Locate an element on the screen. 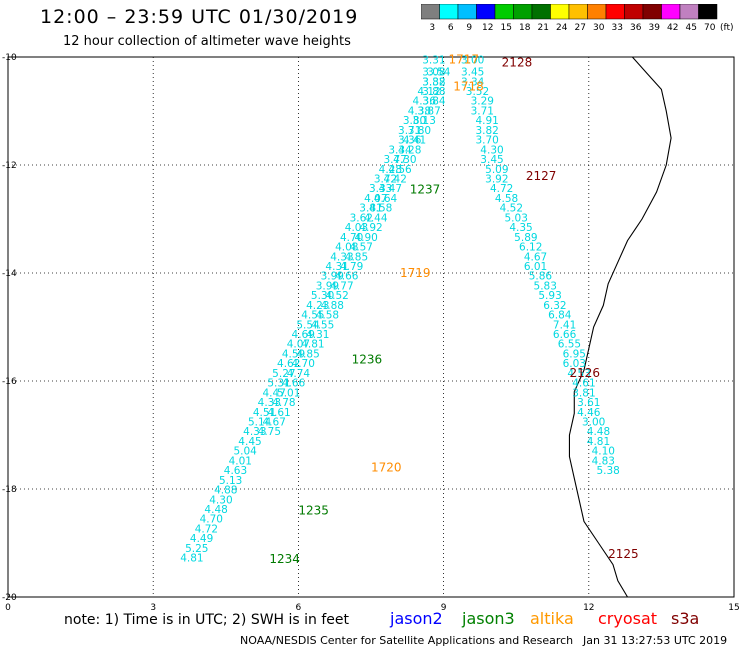 The width and height of the screenshot is (740, 650). wave-height-value: 3.54 is located at coordinates (439, 73).